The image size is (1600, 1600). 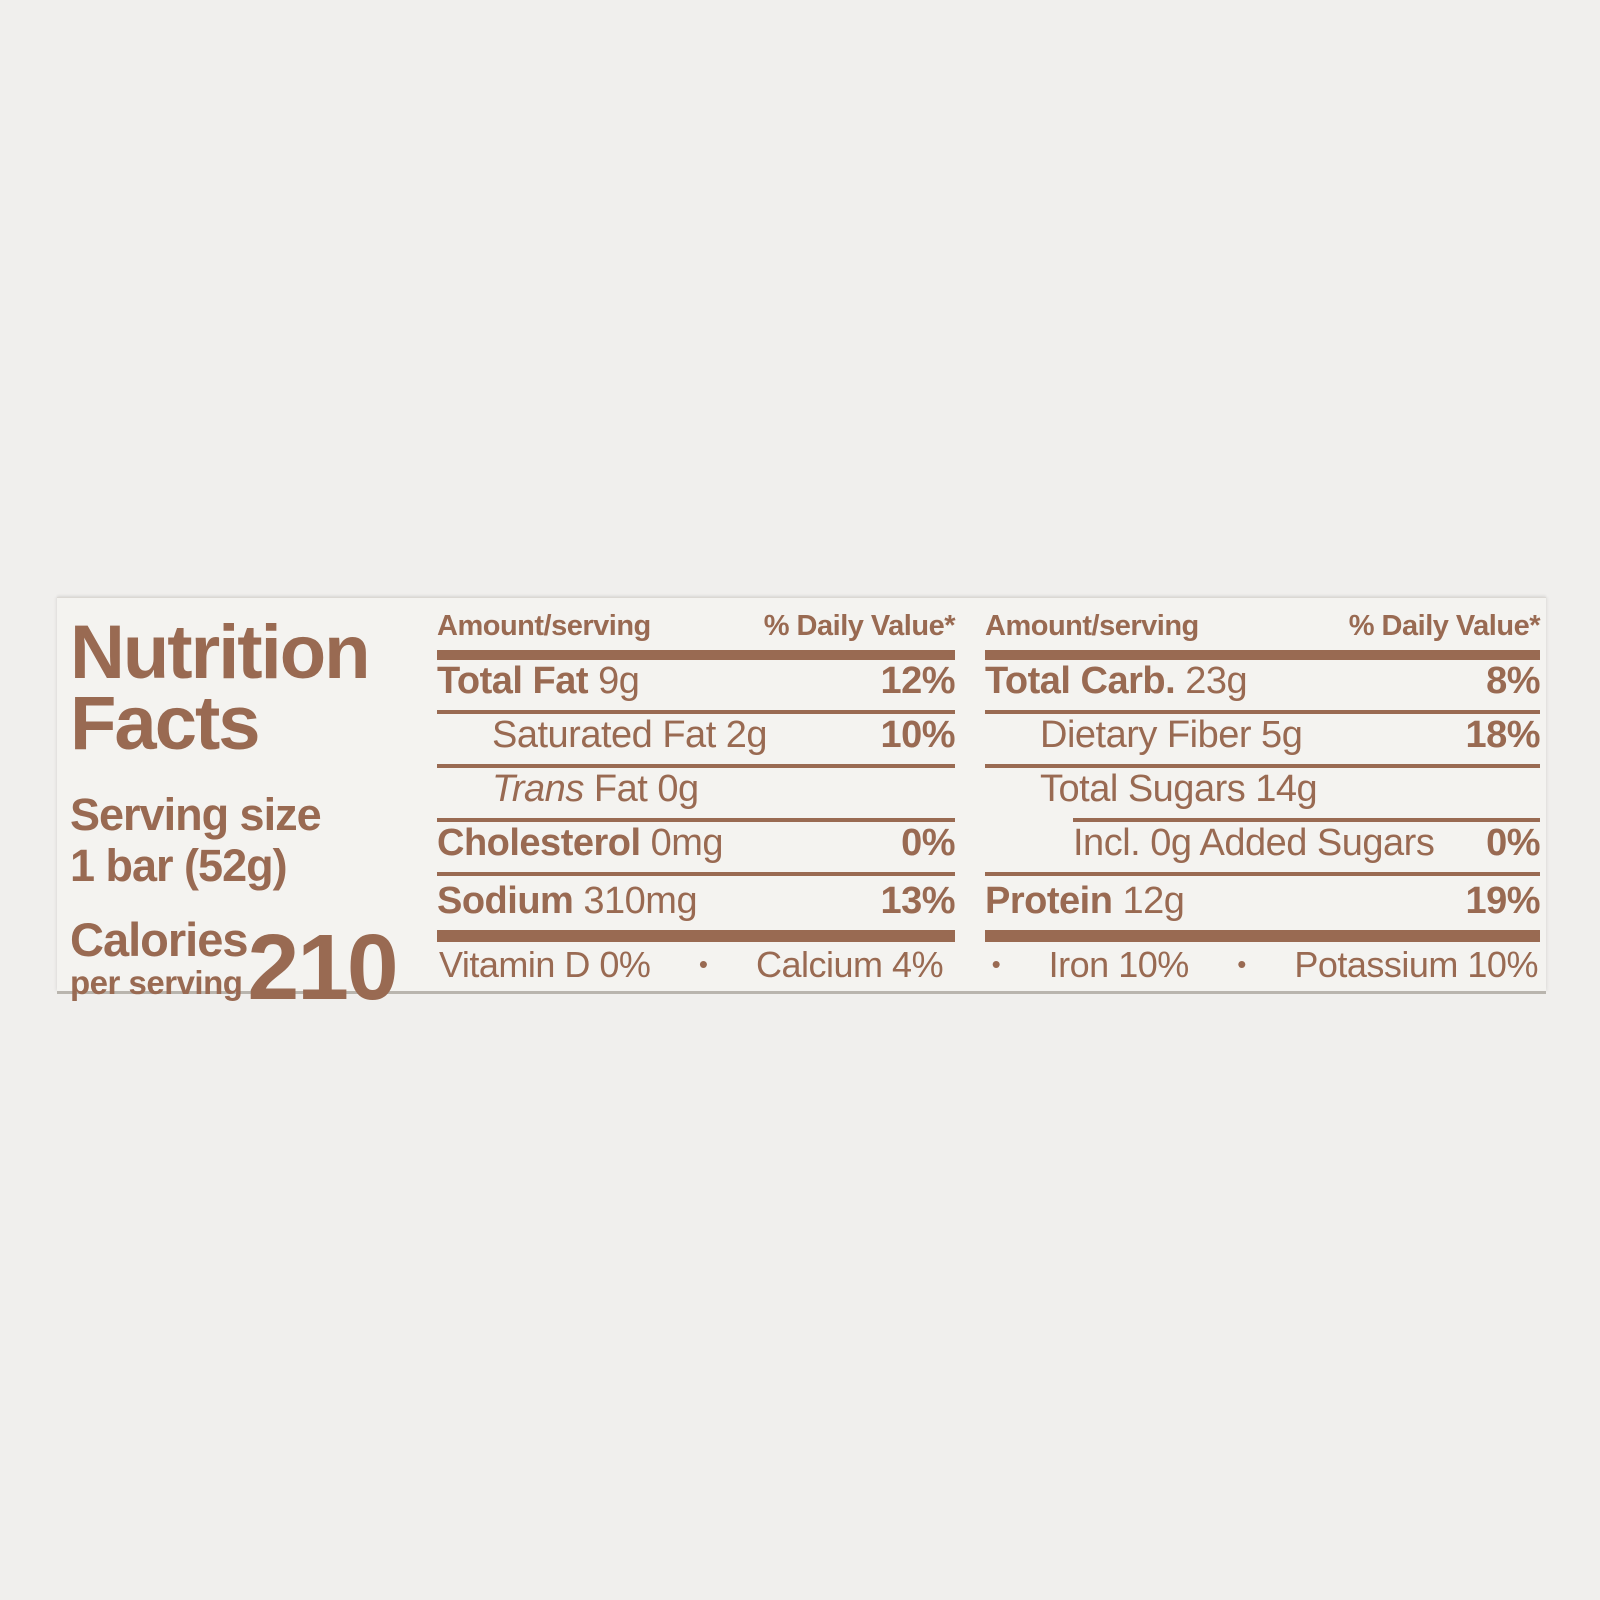 I want to click on nutrient-row-total-fat: Total Fat 9g 12%, so click(x=696, y=687).